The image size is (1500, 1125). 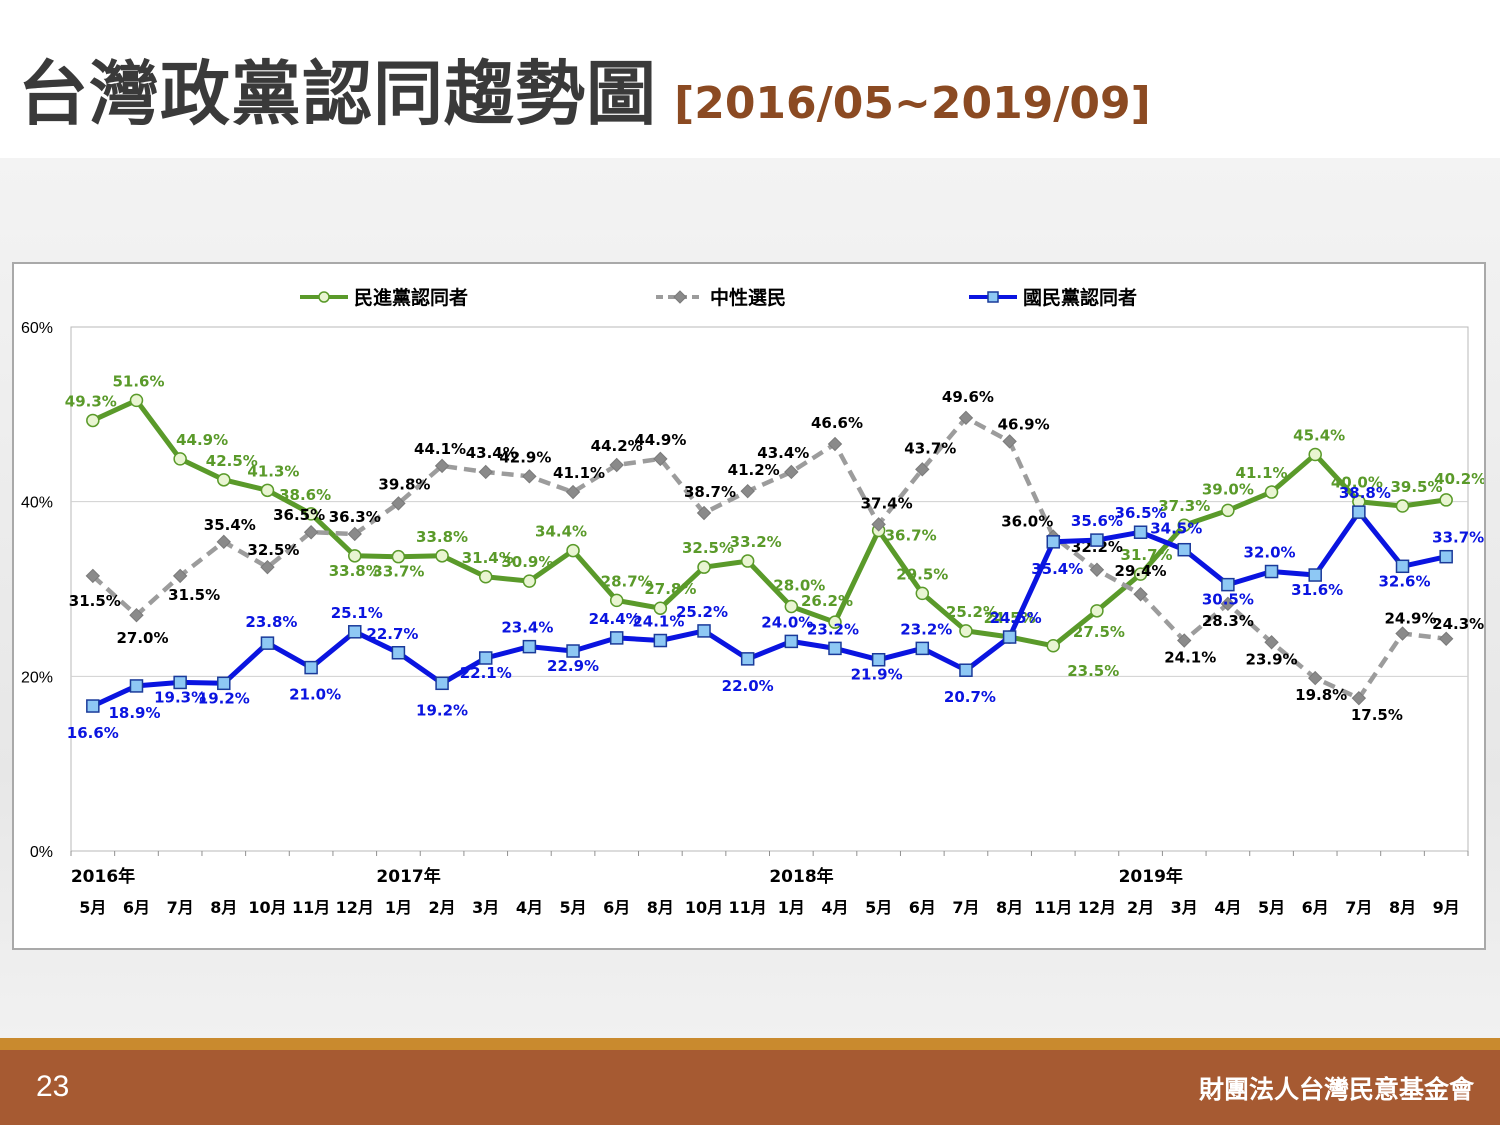 What do you see at coordinates (529, 907) in the screenshot?
I see `x-tick-label: 4月` at bounding box center [529, 907].